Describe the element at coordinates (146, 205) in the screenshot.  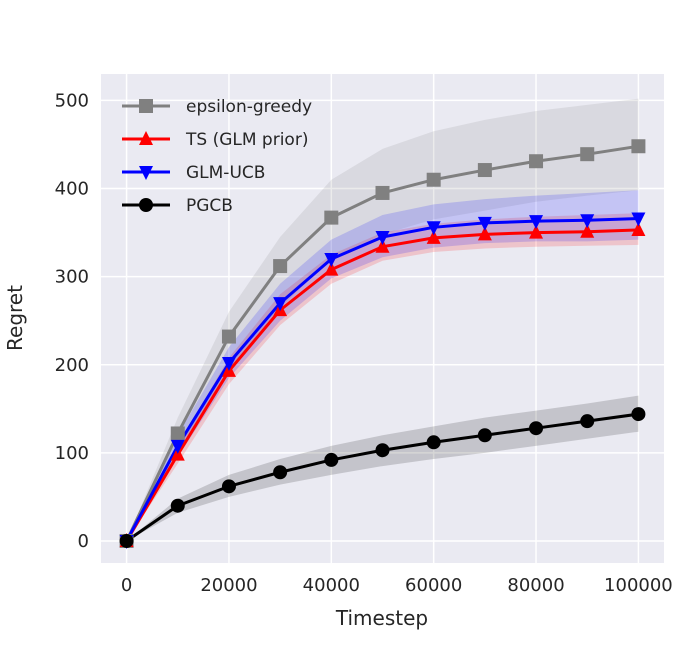
I see `legend-pgcb-marker` at that location.